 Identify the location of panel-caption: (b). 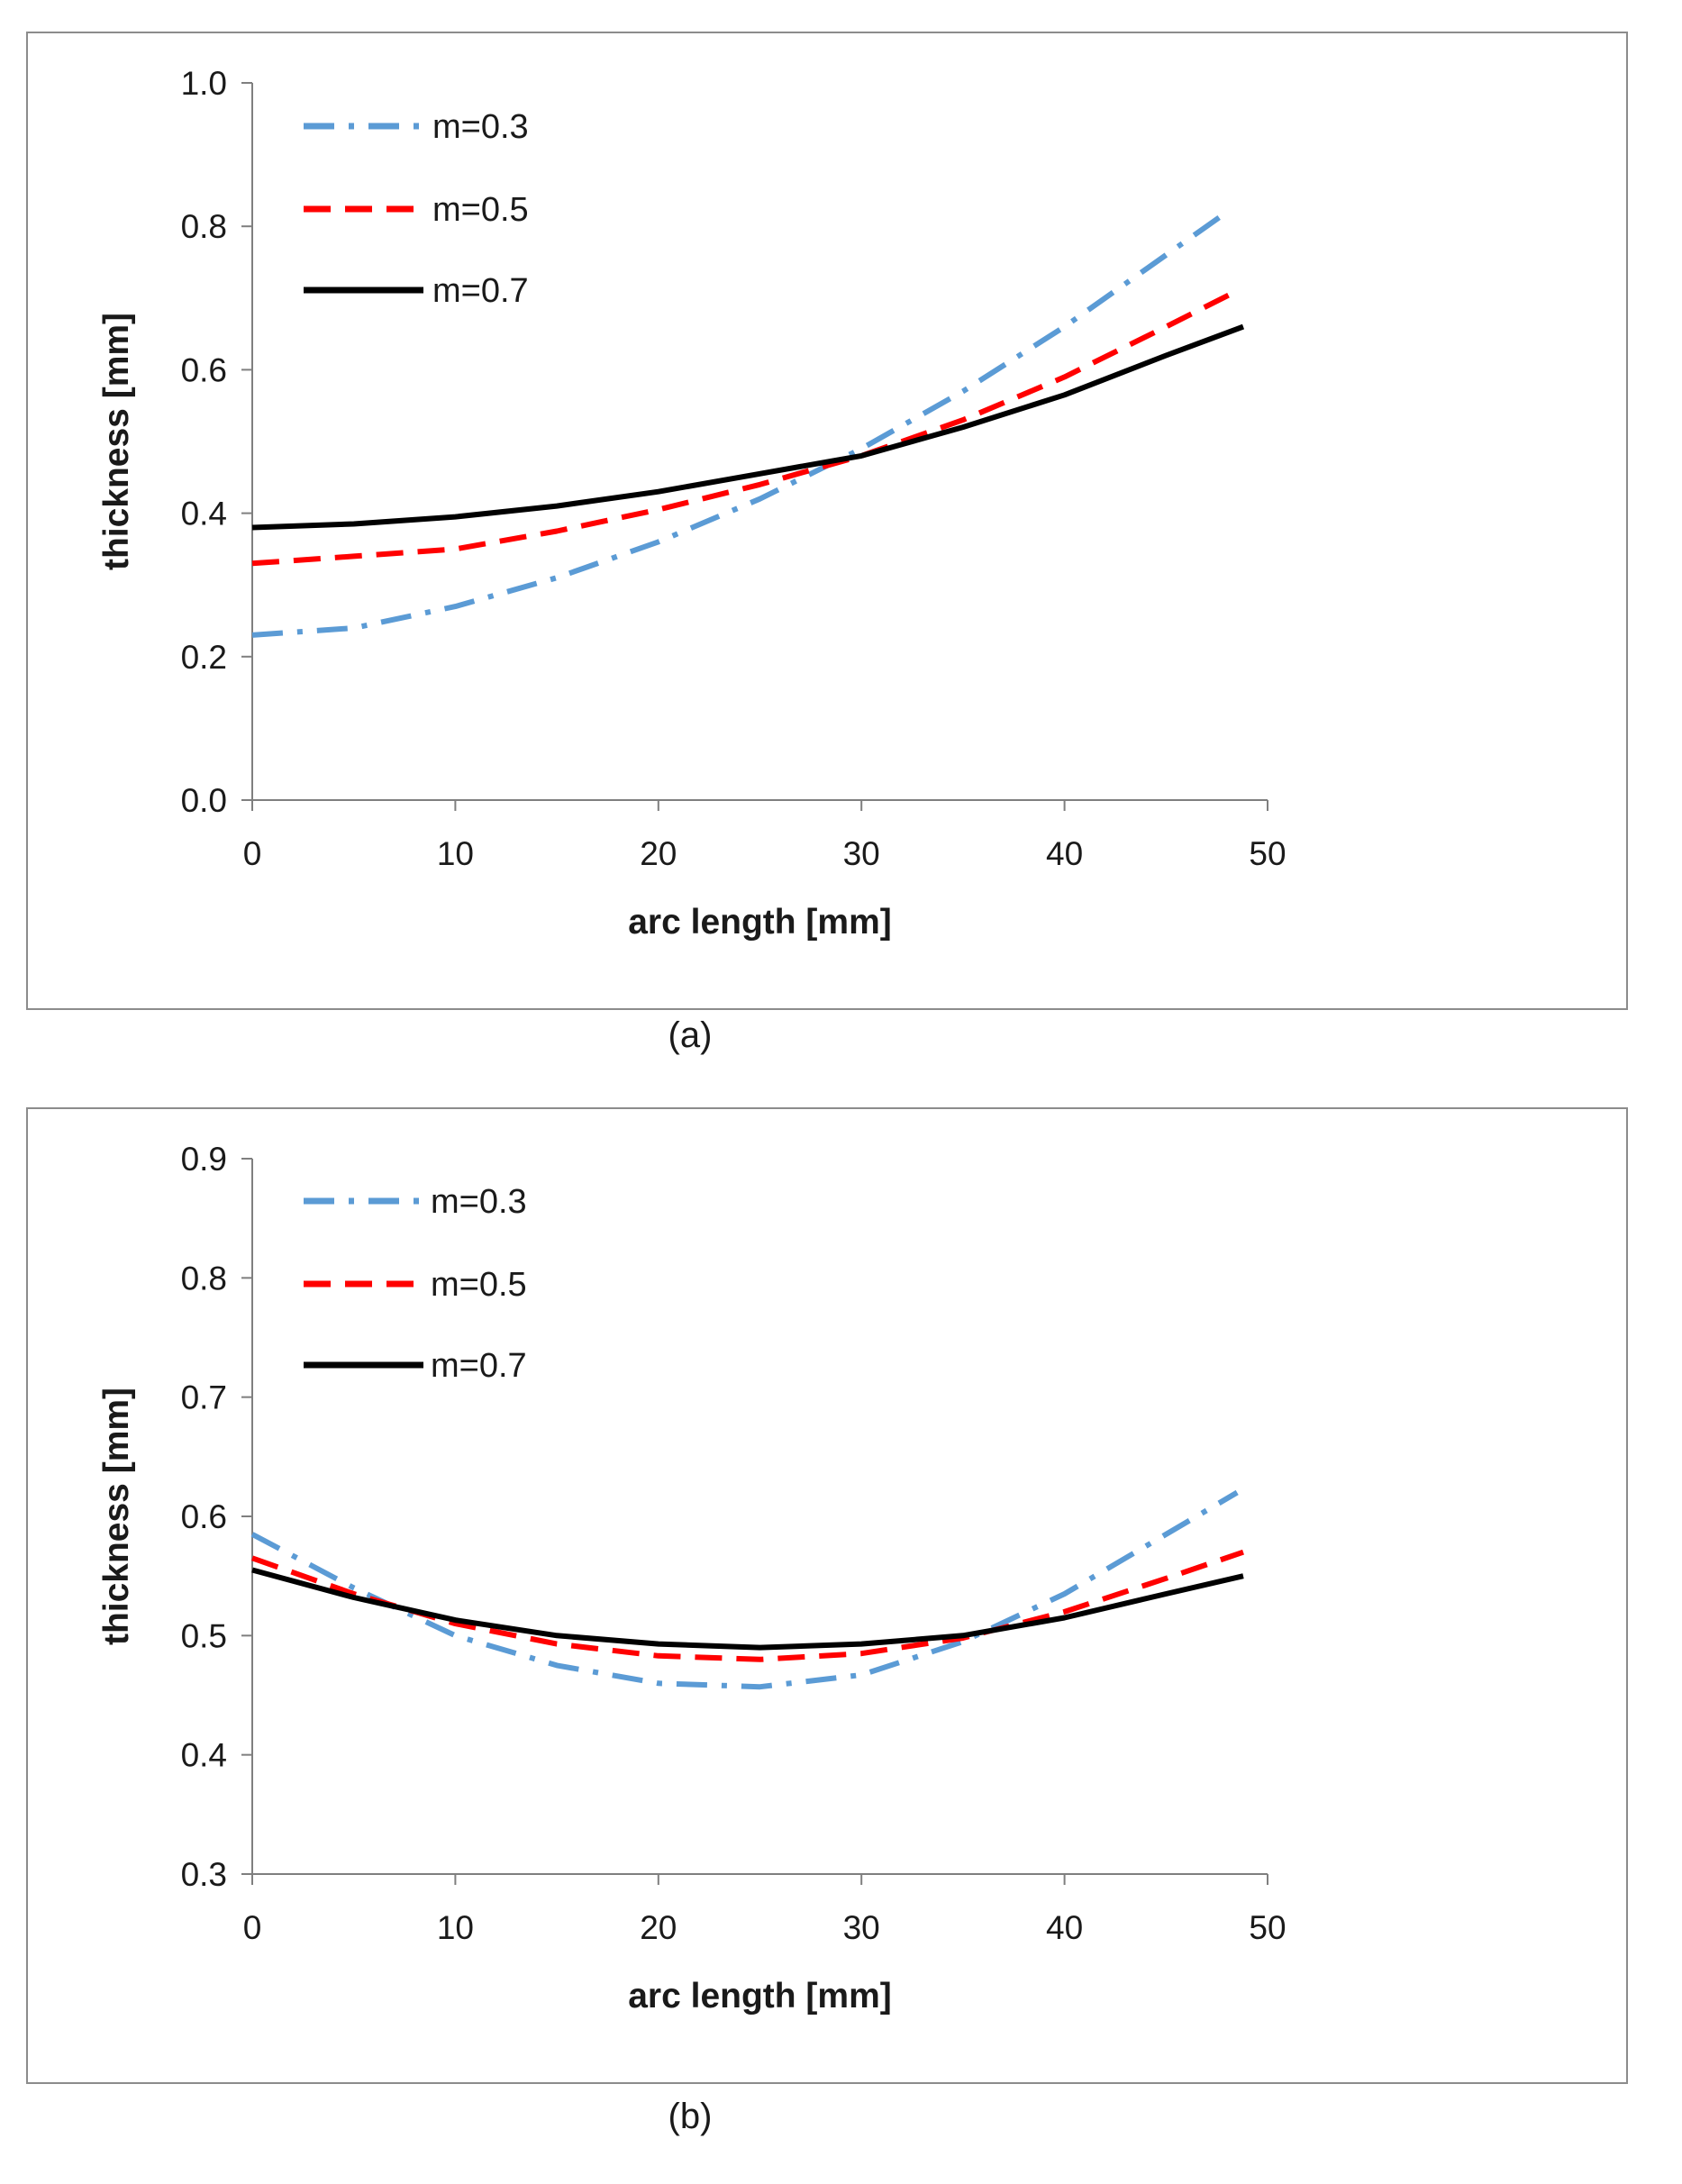
(690, 2116).